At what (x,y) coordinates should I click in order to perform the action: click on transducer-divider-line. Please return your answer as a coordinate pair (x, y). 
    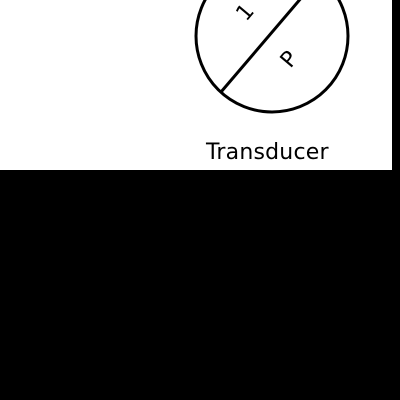
    Looking at the image, I should click on (260, 46).